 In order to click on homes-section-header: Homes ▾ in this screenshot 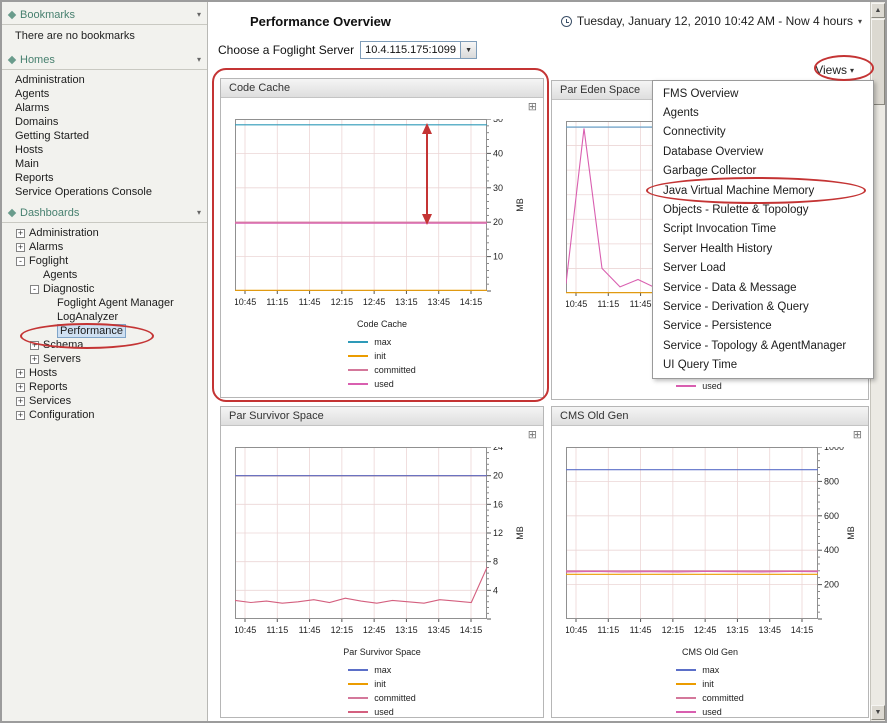, I will do `click(104, 61)`.